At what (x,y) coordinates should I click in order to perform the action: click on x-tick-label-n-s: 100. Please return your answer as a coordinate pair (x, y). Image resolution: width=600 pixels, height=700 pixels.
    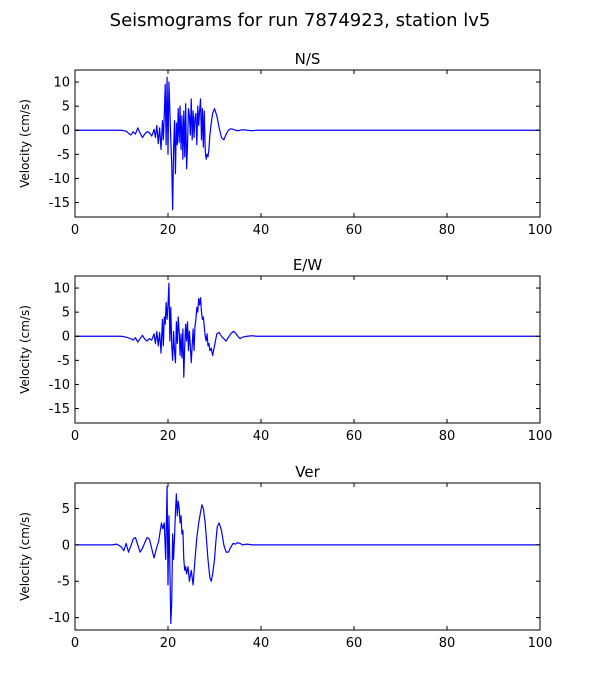
    Looking at the image, I should click on (540, 230).